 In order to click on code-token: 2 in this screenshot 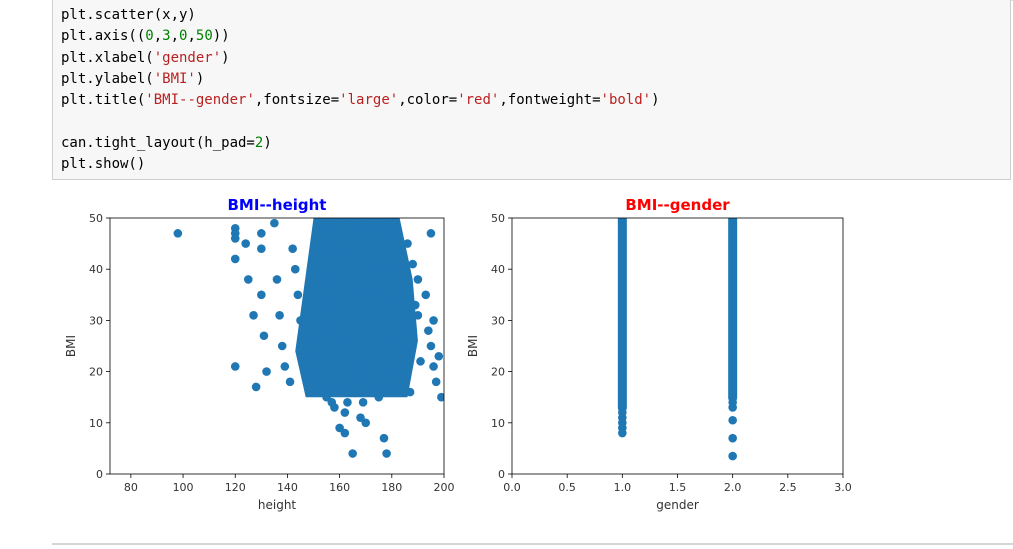, I will do `click(259, 142)`.